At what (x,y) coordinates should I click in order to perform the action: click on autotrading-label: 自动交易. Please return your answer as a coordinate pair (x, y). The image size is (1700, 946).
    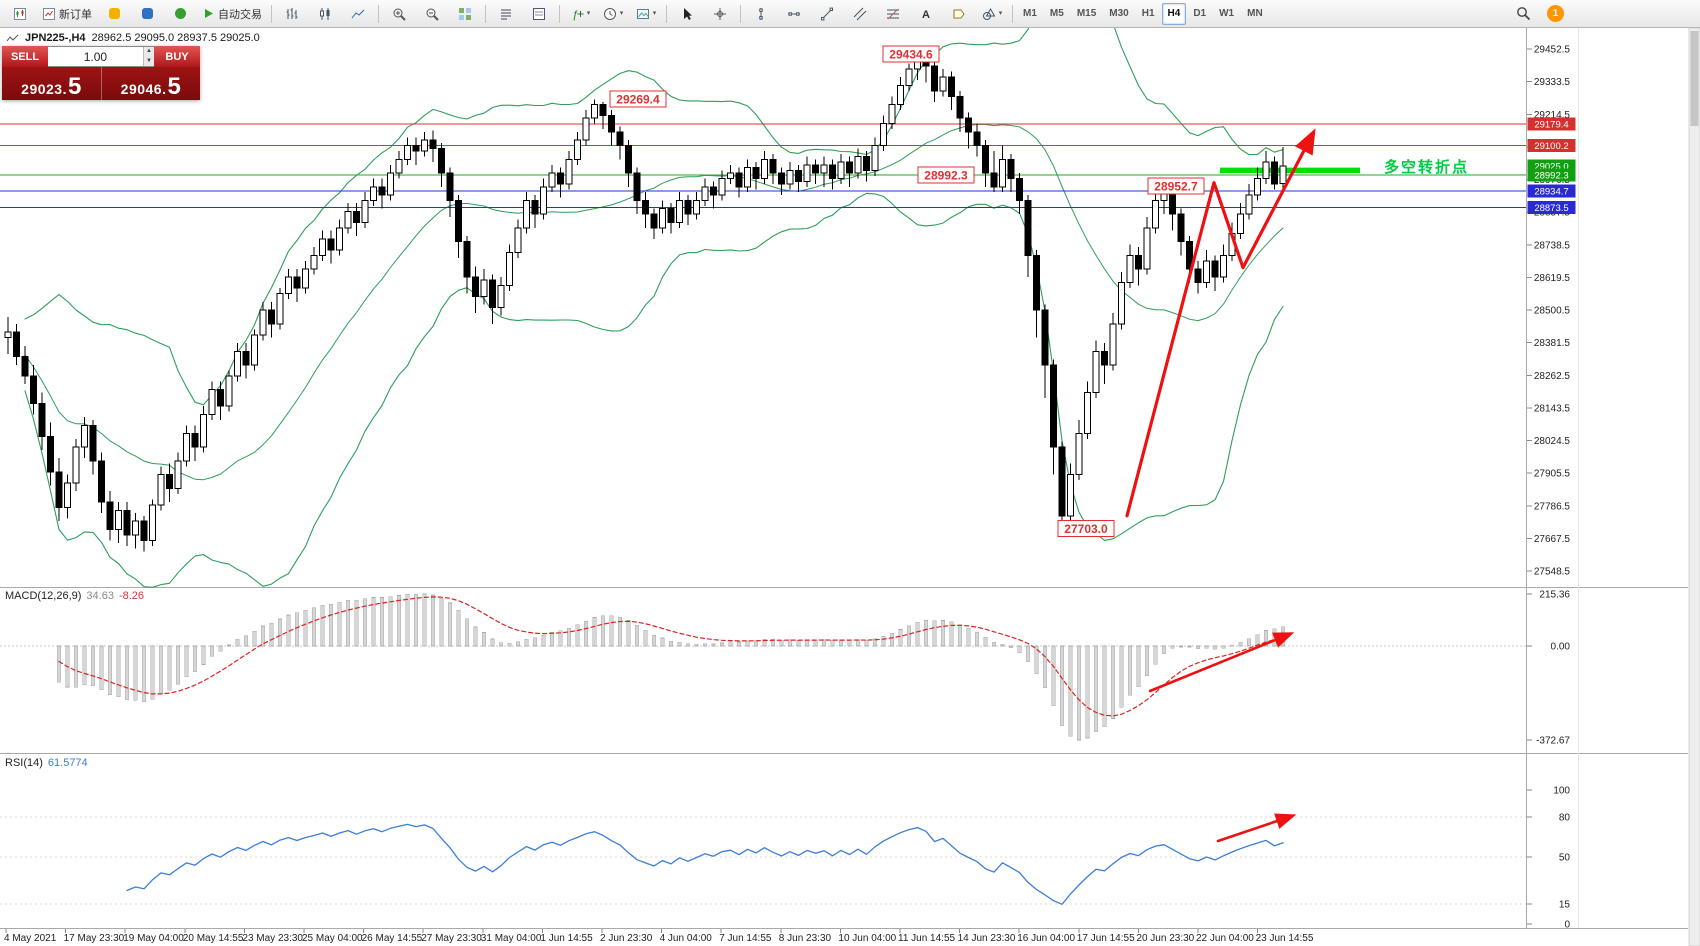
    Looking at the image, I should click on (240, 14).